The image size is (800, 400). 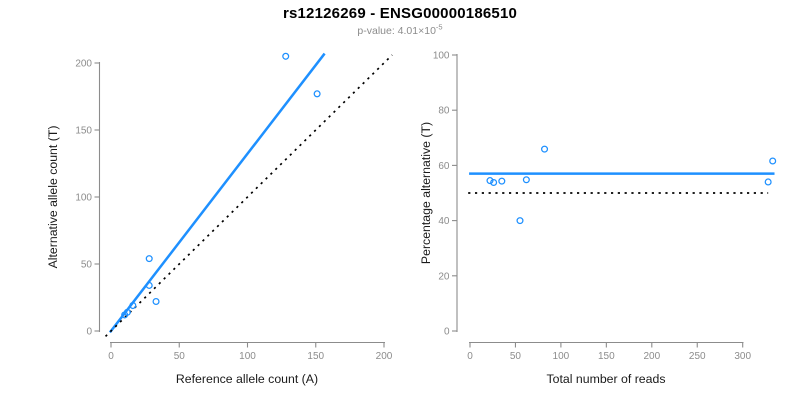 What do you see at coordinates (439, 27) in the screenshot?
I see `p-value-exponent: -5` at bounding box center [439, 27].